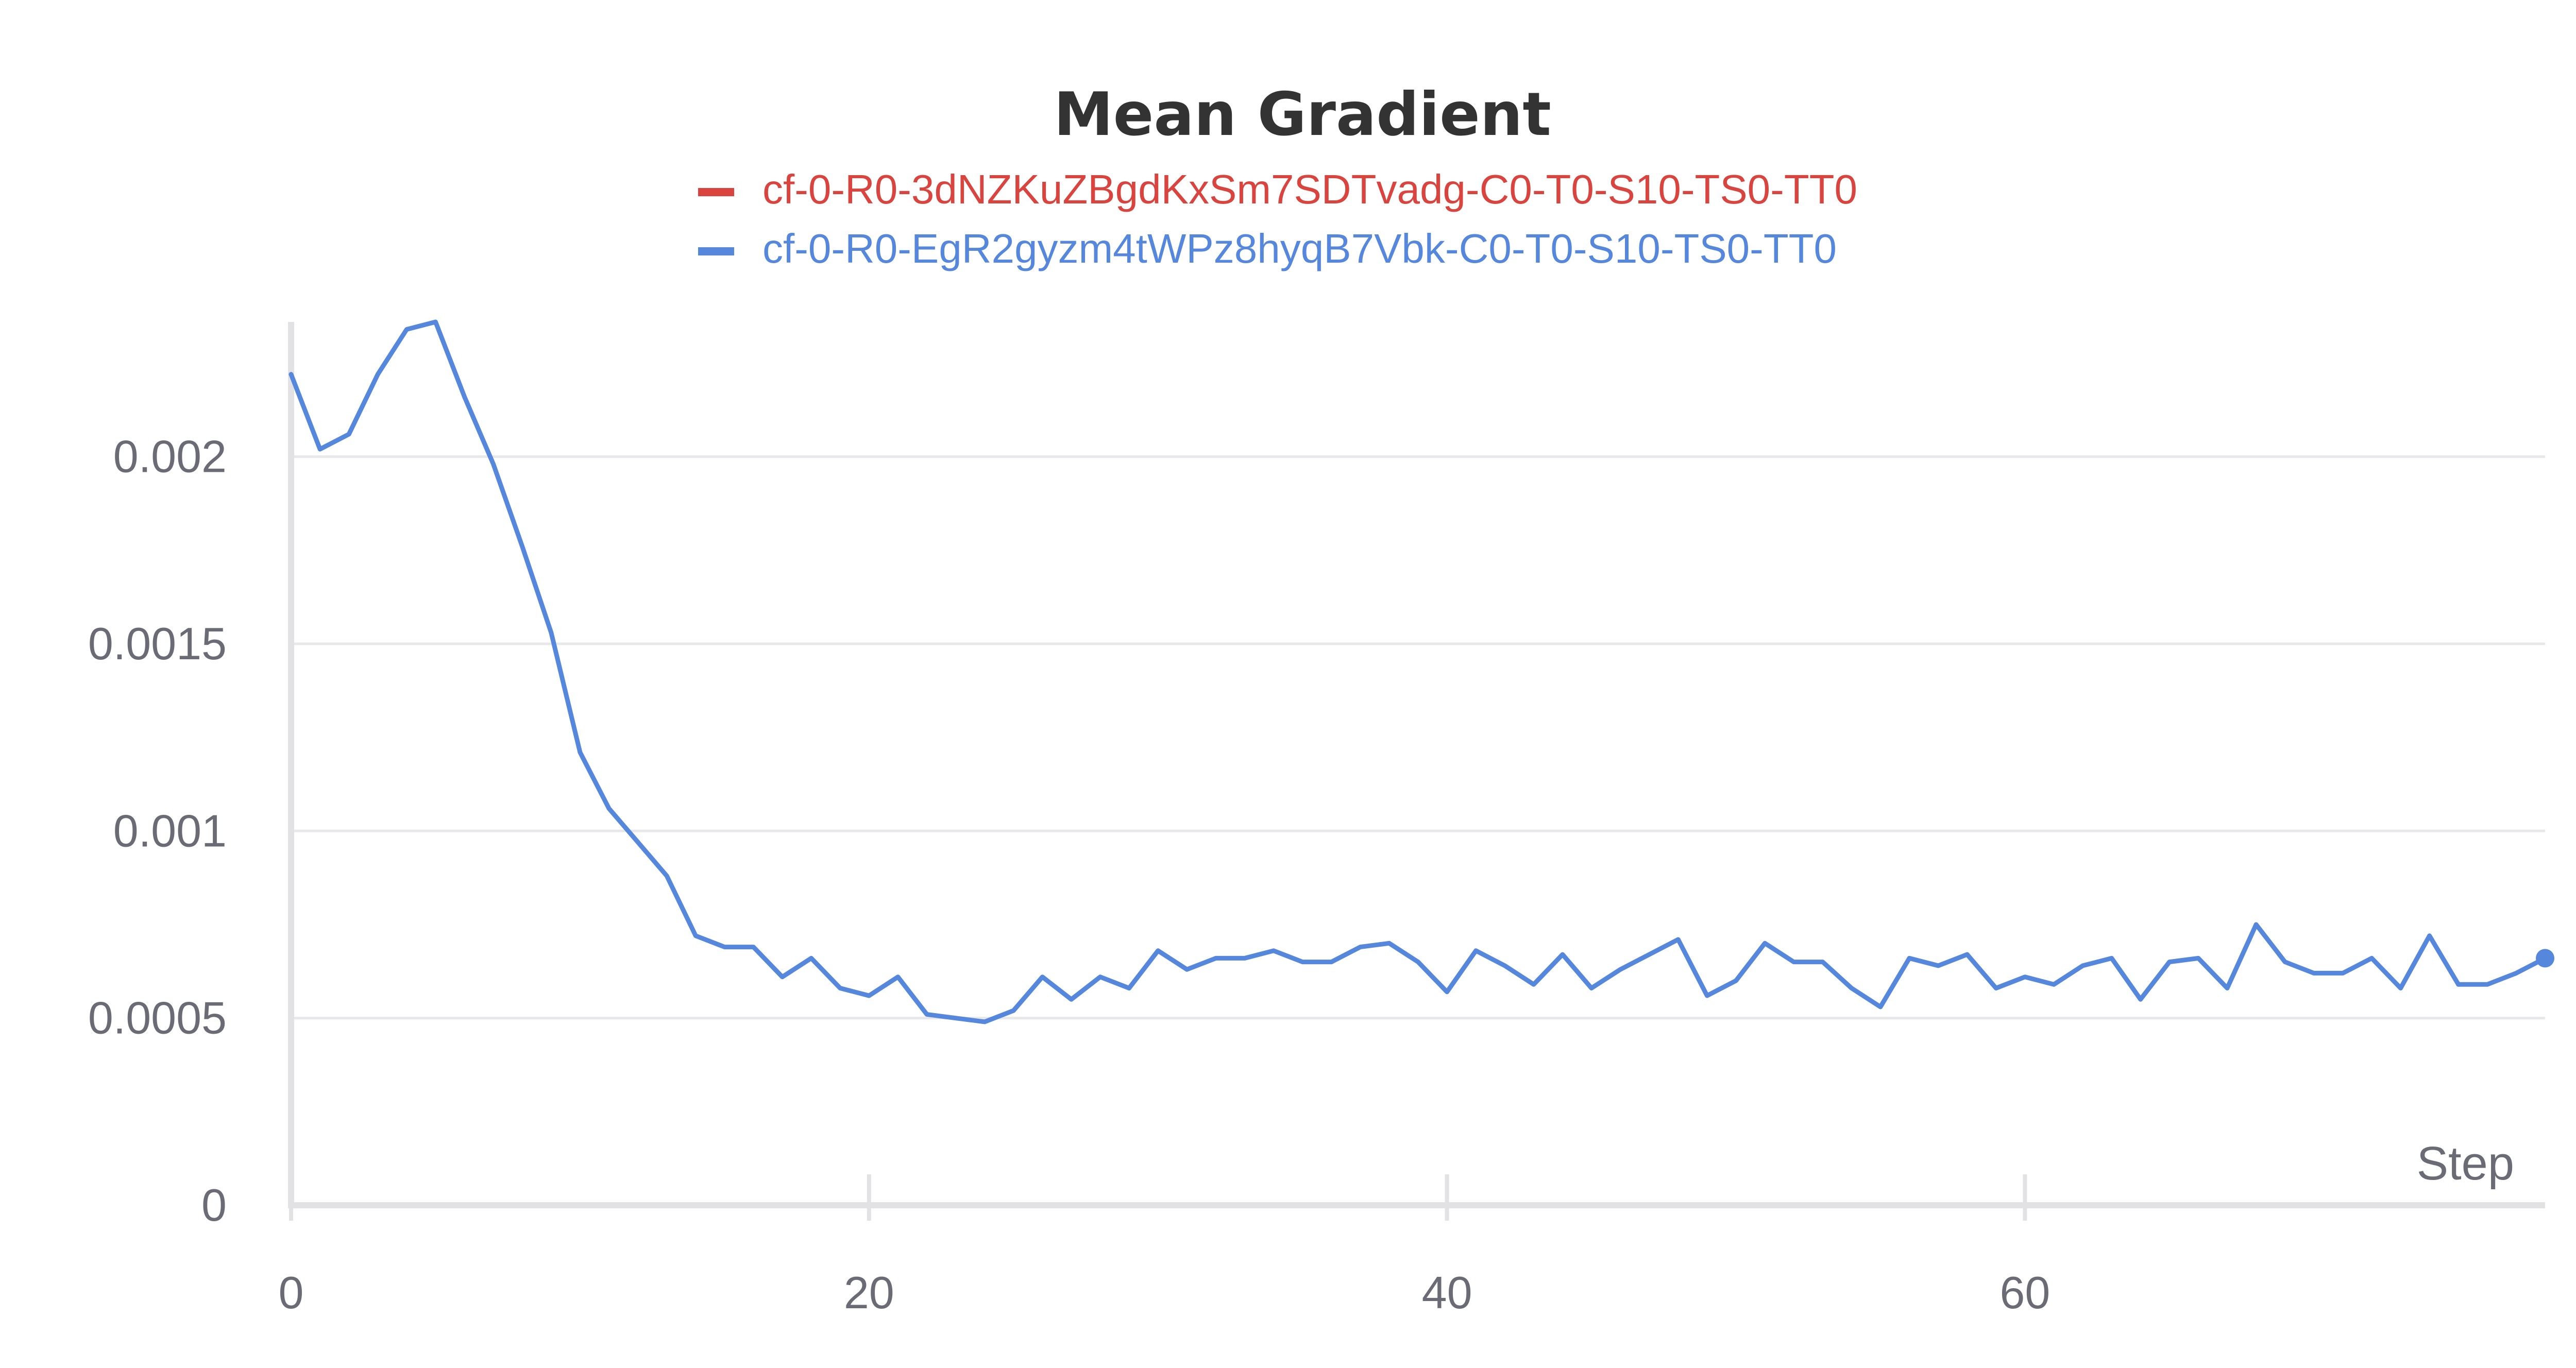  I want to click on x-tick-label: 40, so click(1447, 1292).